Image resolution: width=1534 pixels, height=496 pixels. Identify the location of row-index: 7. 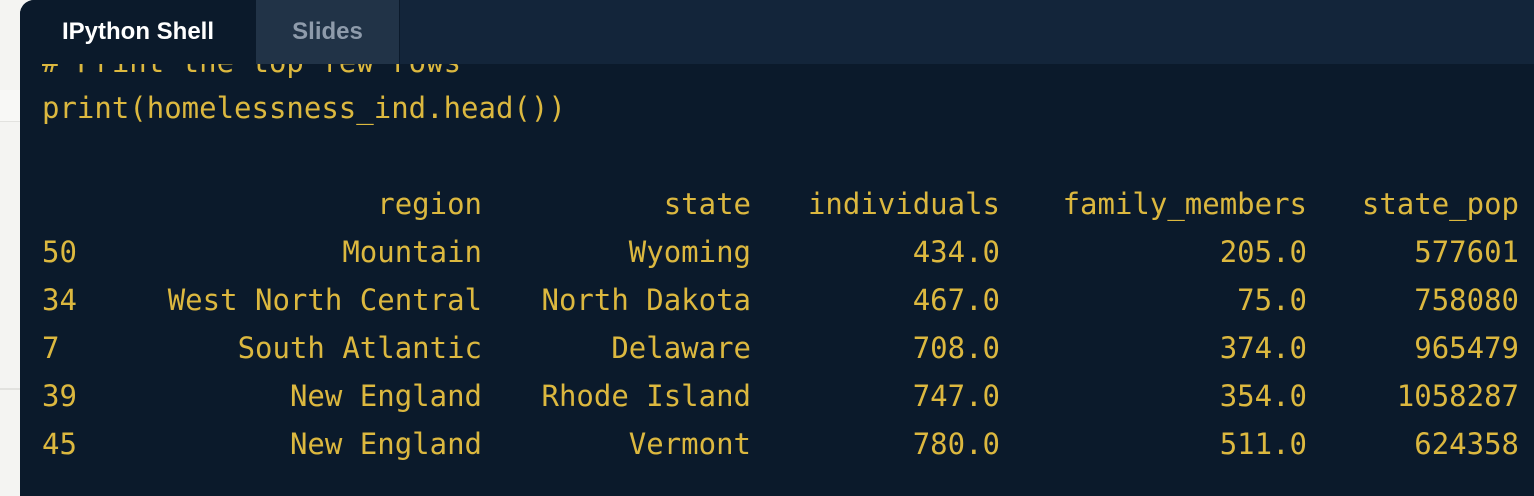
(51, 348).